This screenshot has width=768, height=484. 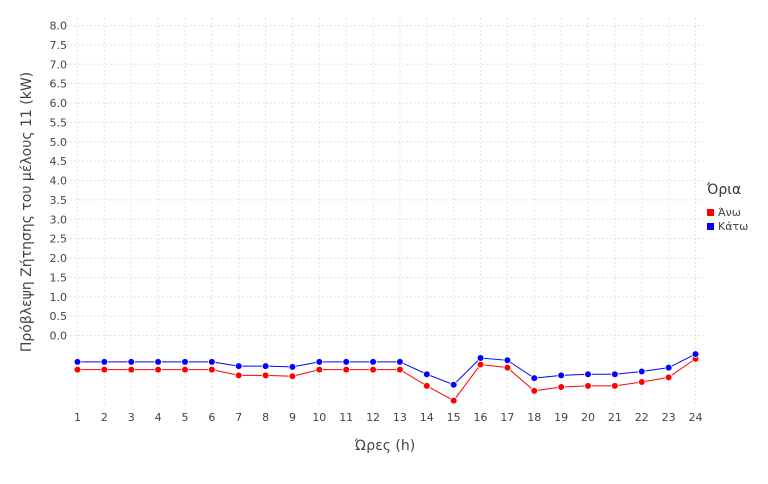 I want to click on x-tick-label: 4, so click(x=158, y=417).